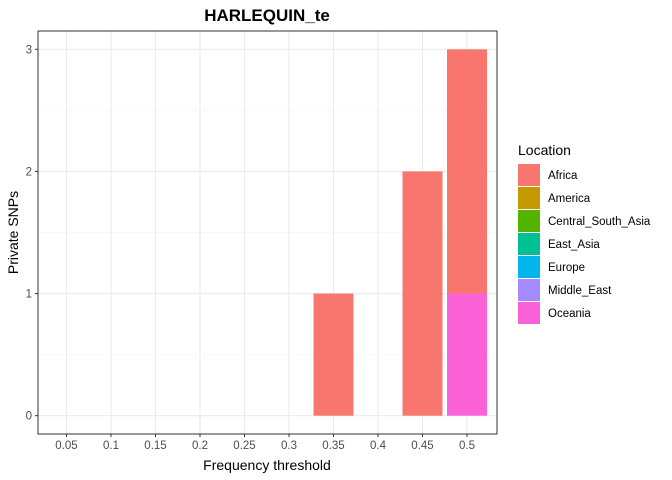  I want to click on legend-label: Europe, so click(566, 268).